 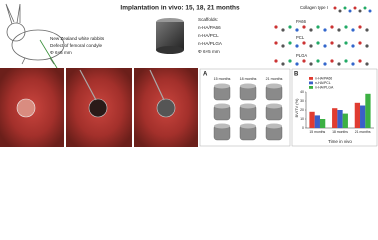 I want to click on legend-label: n-HA/PCL, so click(x=323, y=83).